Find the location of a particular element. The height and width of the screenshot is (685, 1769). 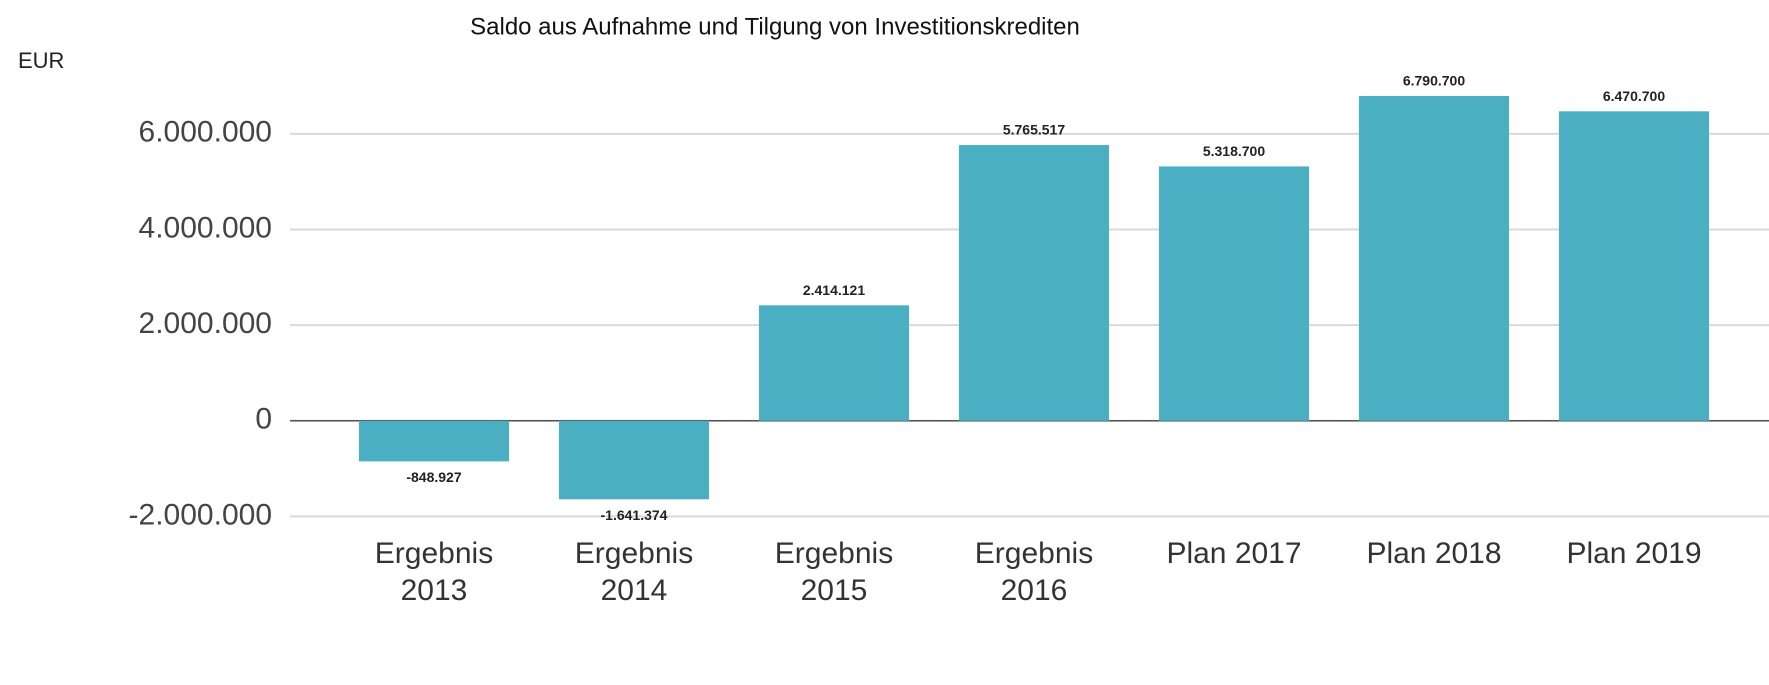

y-tick-label: 2.000.000 is located at coordinates (205, 323).